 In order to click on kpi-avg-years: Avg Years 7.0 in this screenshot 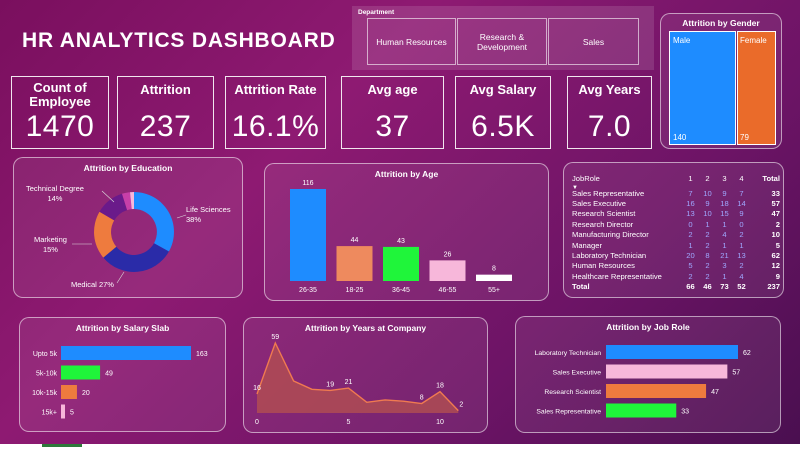, I will do `click(609, 112)`.